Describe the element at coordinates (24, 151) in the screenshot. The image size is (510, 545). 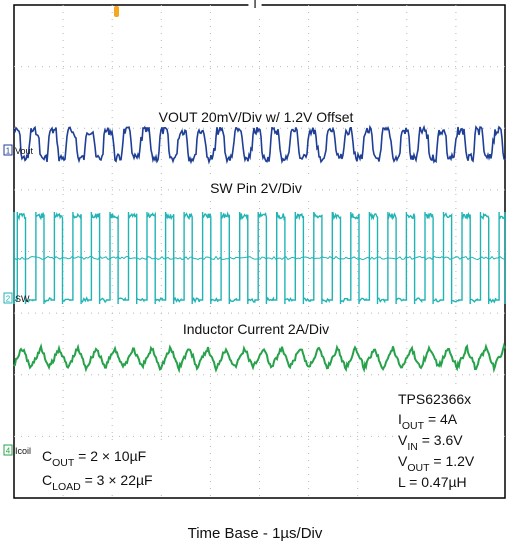
I see `marker-vout-label: Vout` at that location.